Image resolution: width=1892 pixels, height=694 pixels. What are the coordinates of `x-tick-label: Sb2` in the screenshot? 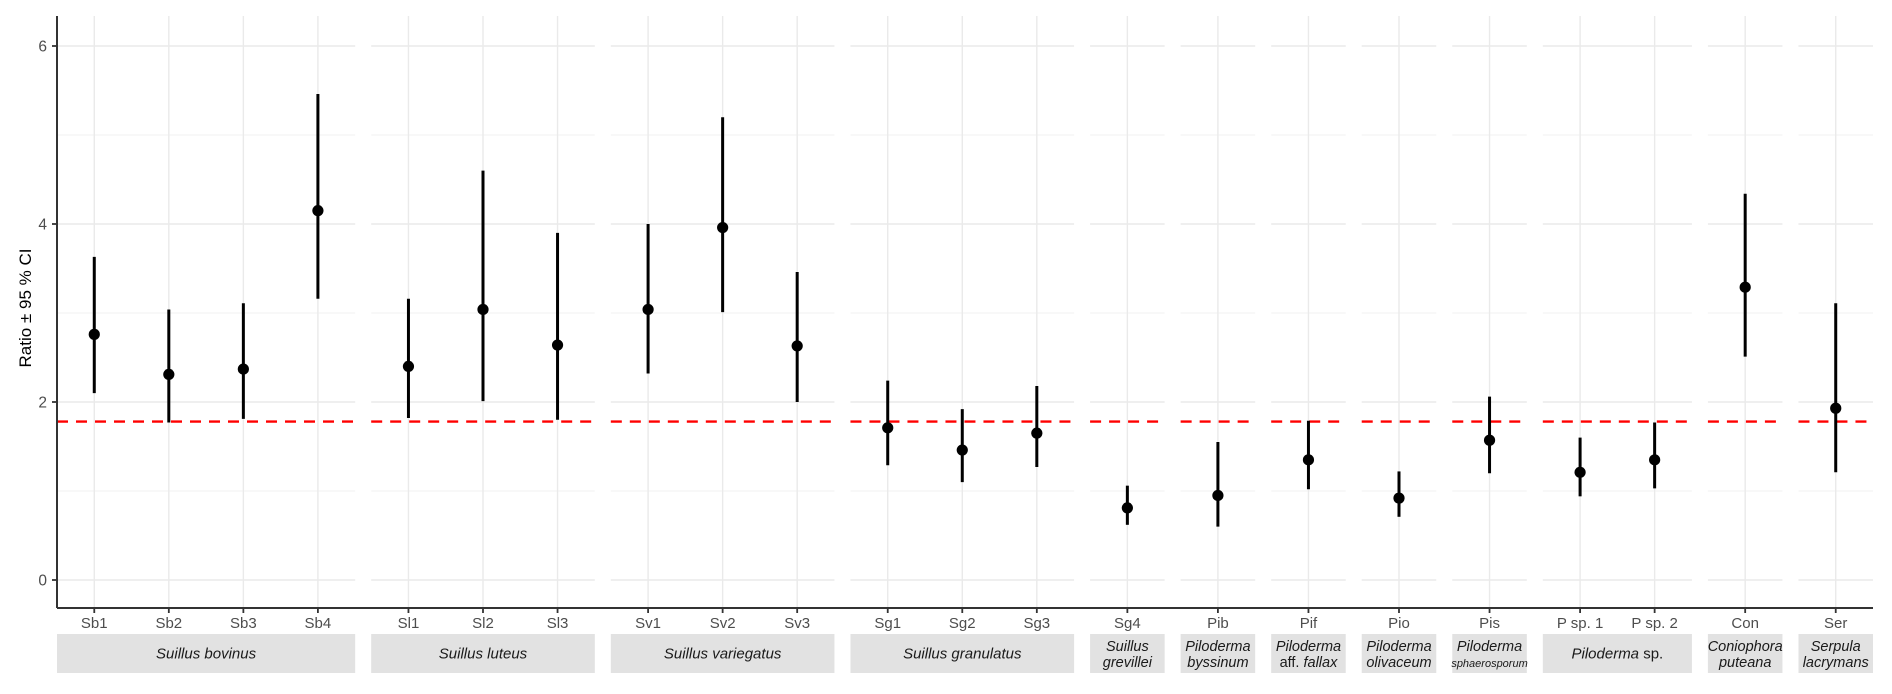 It's located at (168, 623).